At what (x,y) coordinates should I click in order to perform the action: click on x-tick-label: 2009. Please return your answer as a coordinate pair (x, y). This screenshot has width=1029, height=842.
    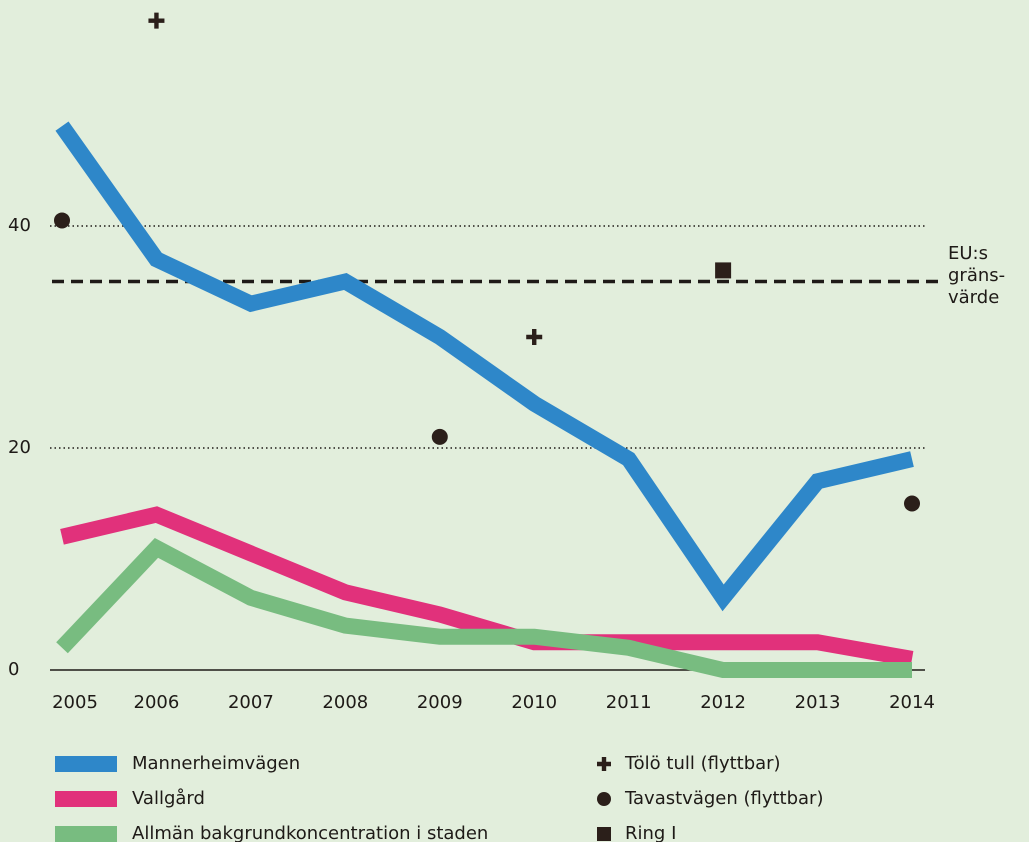
    Looking at the image, I should click on (440, 702).